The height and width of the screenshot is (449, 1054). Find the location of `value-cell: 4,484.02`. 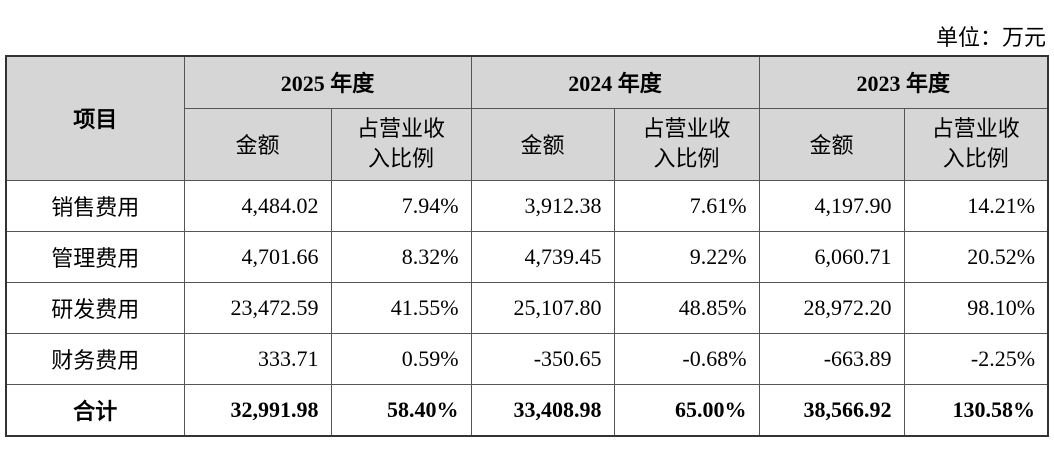

value-cell: 4,484.02 is located at coordinates (257, 205).